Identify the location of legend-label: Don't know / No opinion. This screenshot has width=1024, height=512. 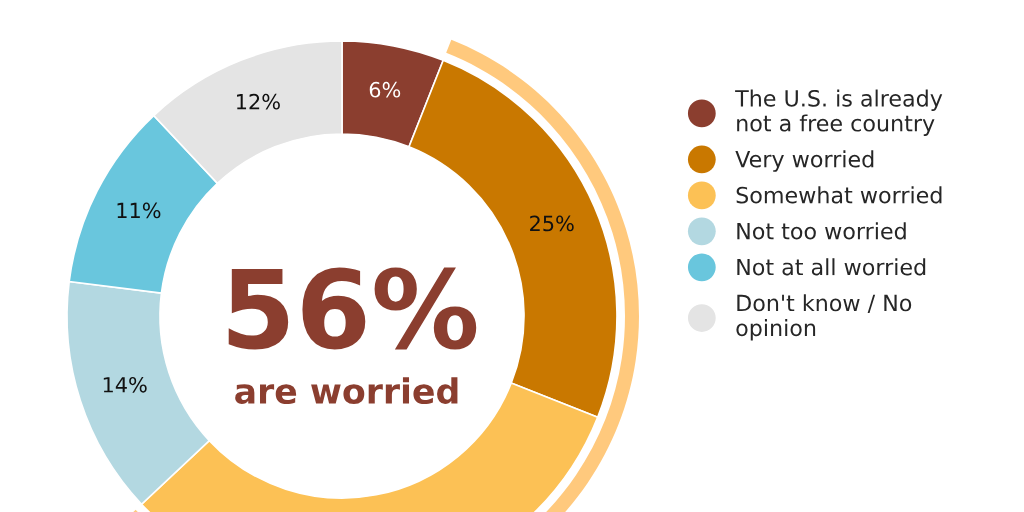
(824, 317).